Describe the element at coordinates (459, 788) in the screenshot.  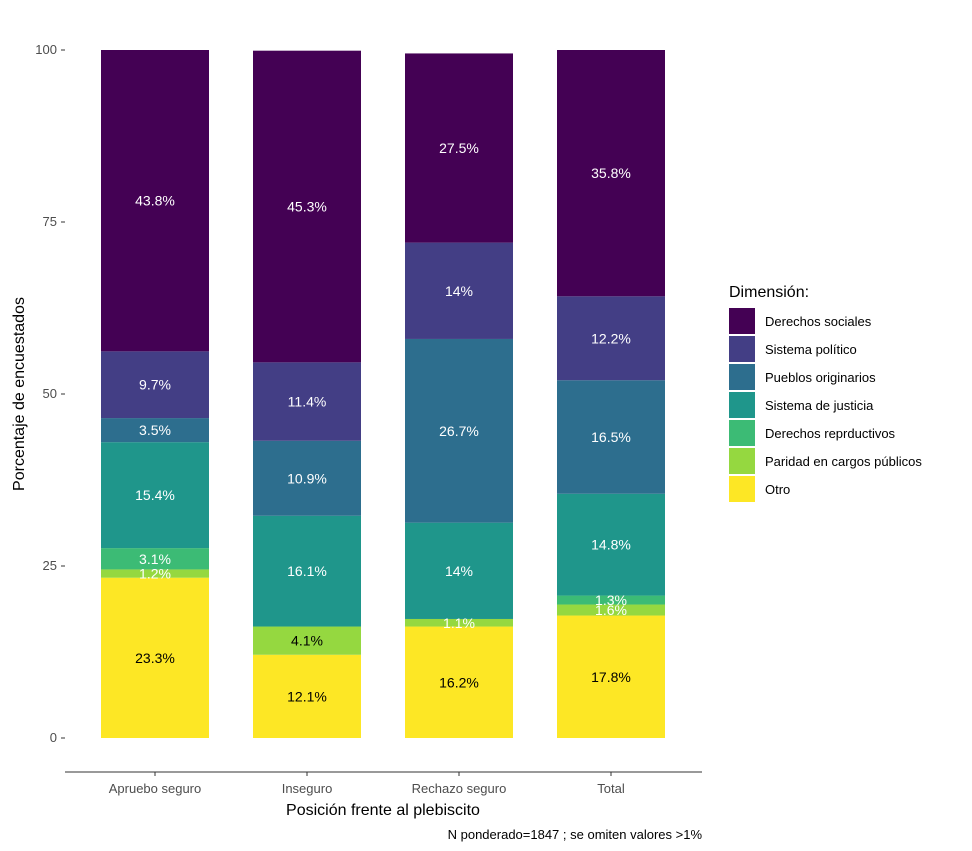
I see `x-tick-label: Rechazo seguro` at that location.